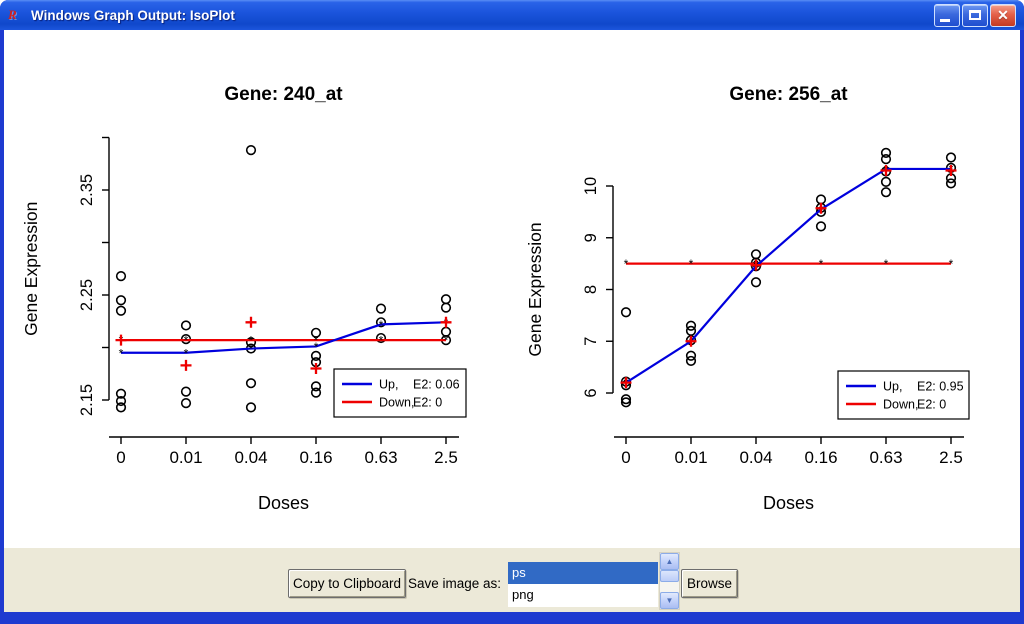  Describe the element at coordinates (669, 576) in the screenshot. I see `scrollbar-thumb` at that location.